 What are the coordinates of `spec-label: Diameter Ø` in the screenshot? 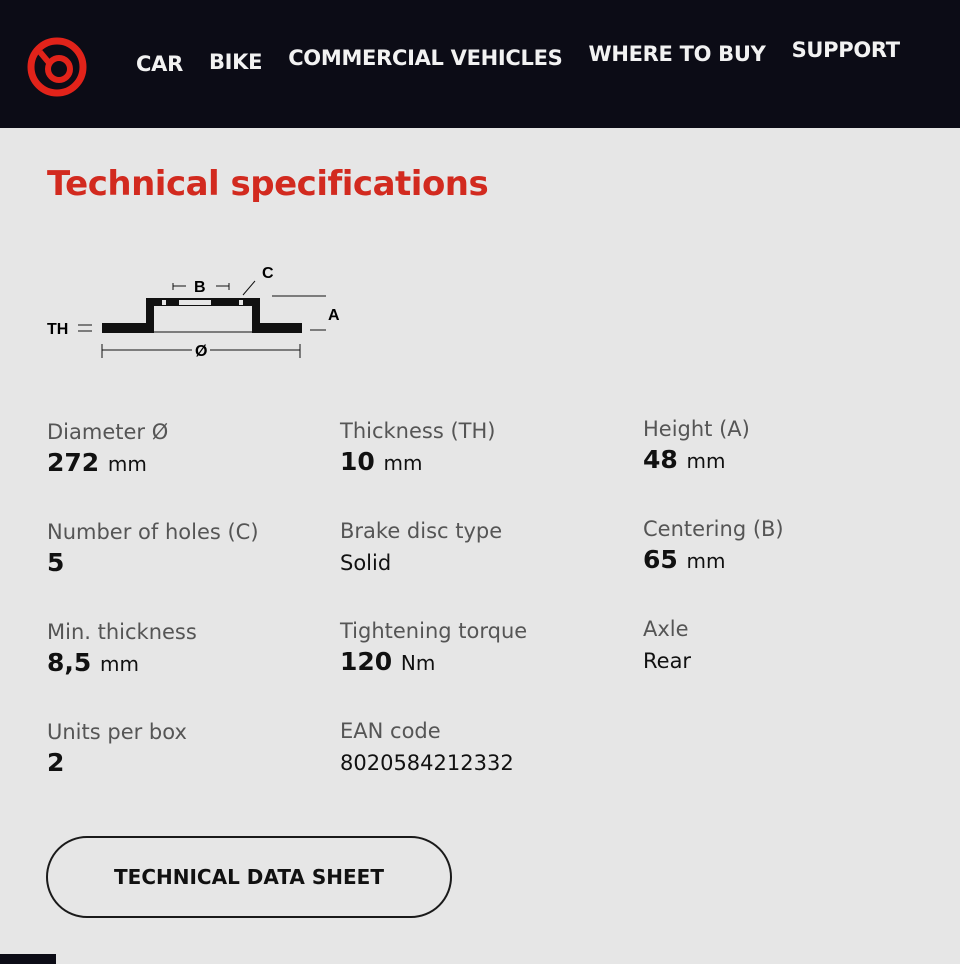 It's located at (108, 432).